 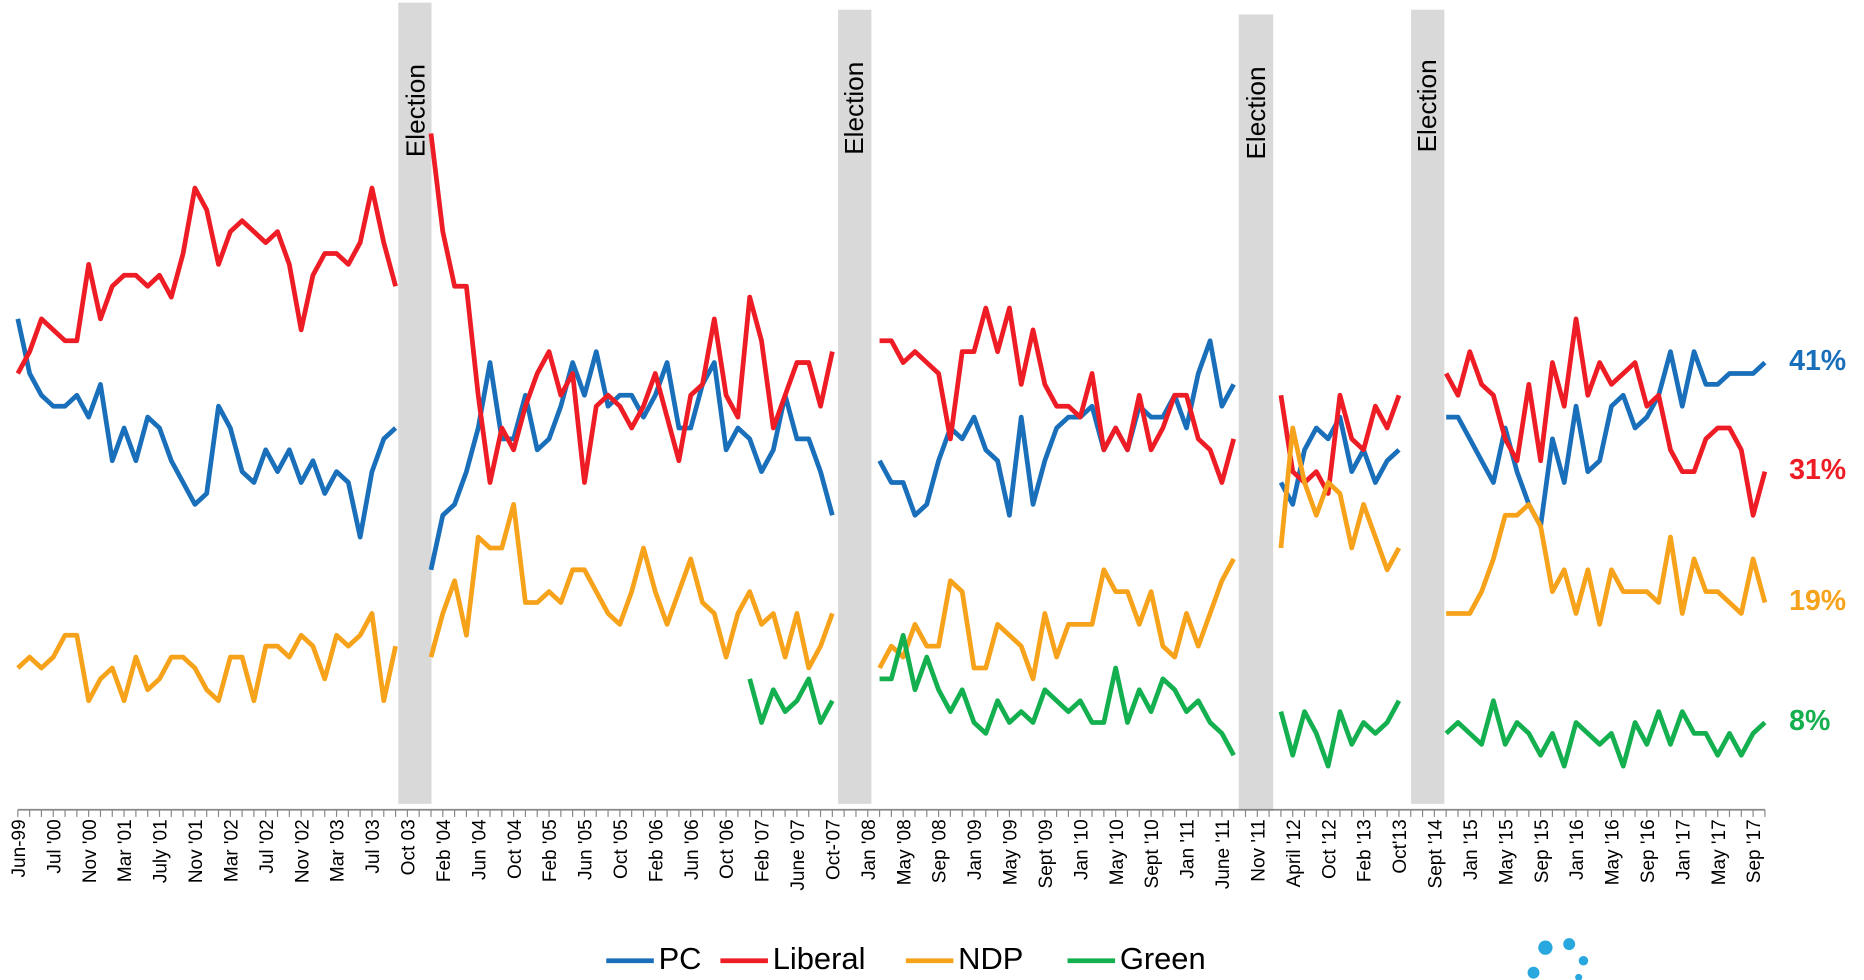 What do you see at coordinates (1506, 852) in the screenshot?
I see `x-tick-label: May '15` at bounding box center [1506, 852].